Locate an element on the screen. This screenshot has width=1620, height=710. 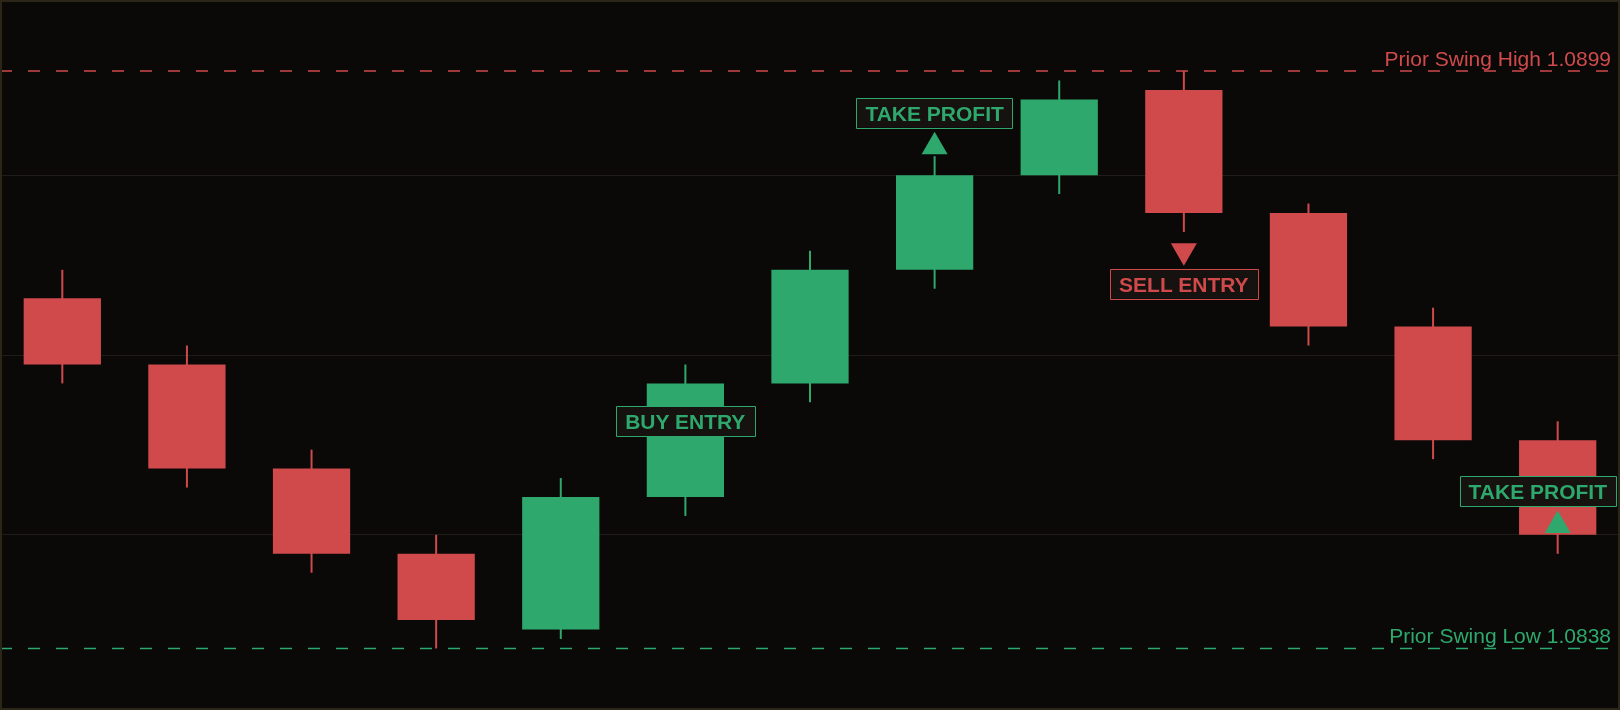
data-label: SELL ENTRY is located at coordinates (1184, 284).